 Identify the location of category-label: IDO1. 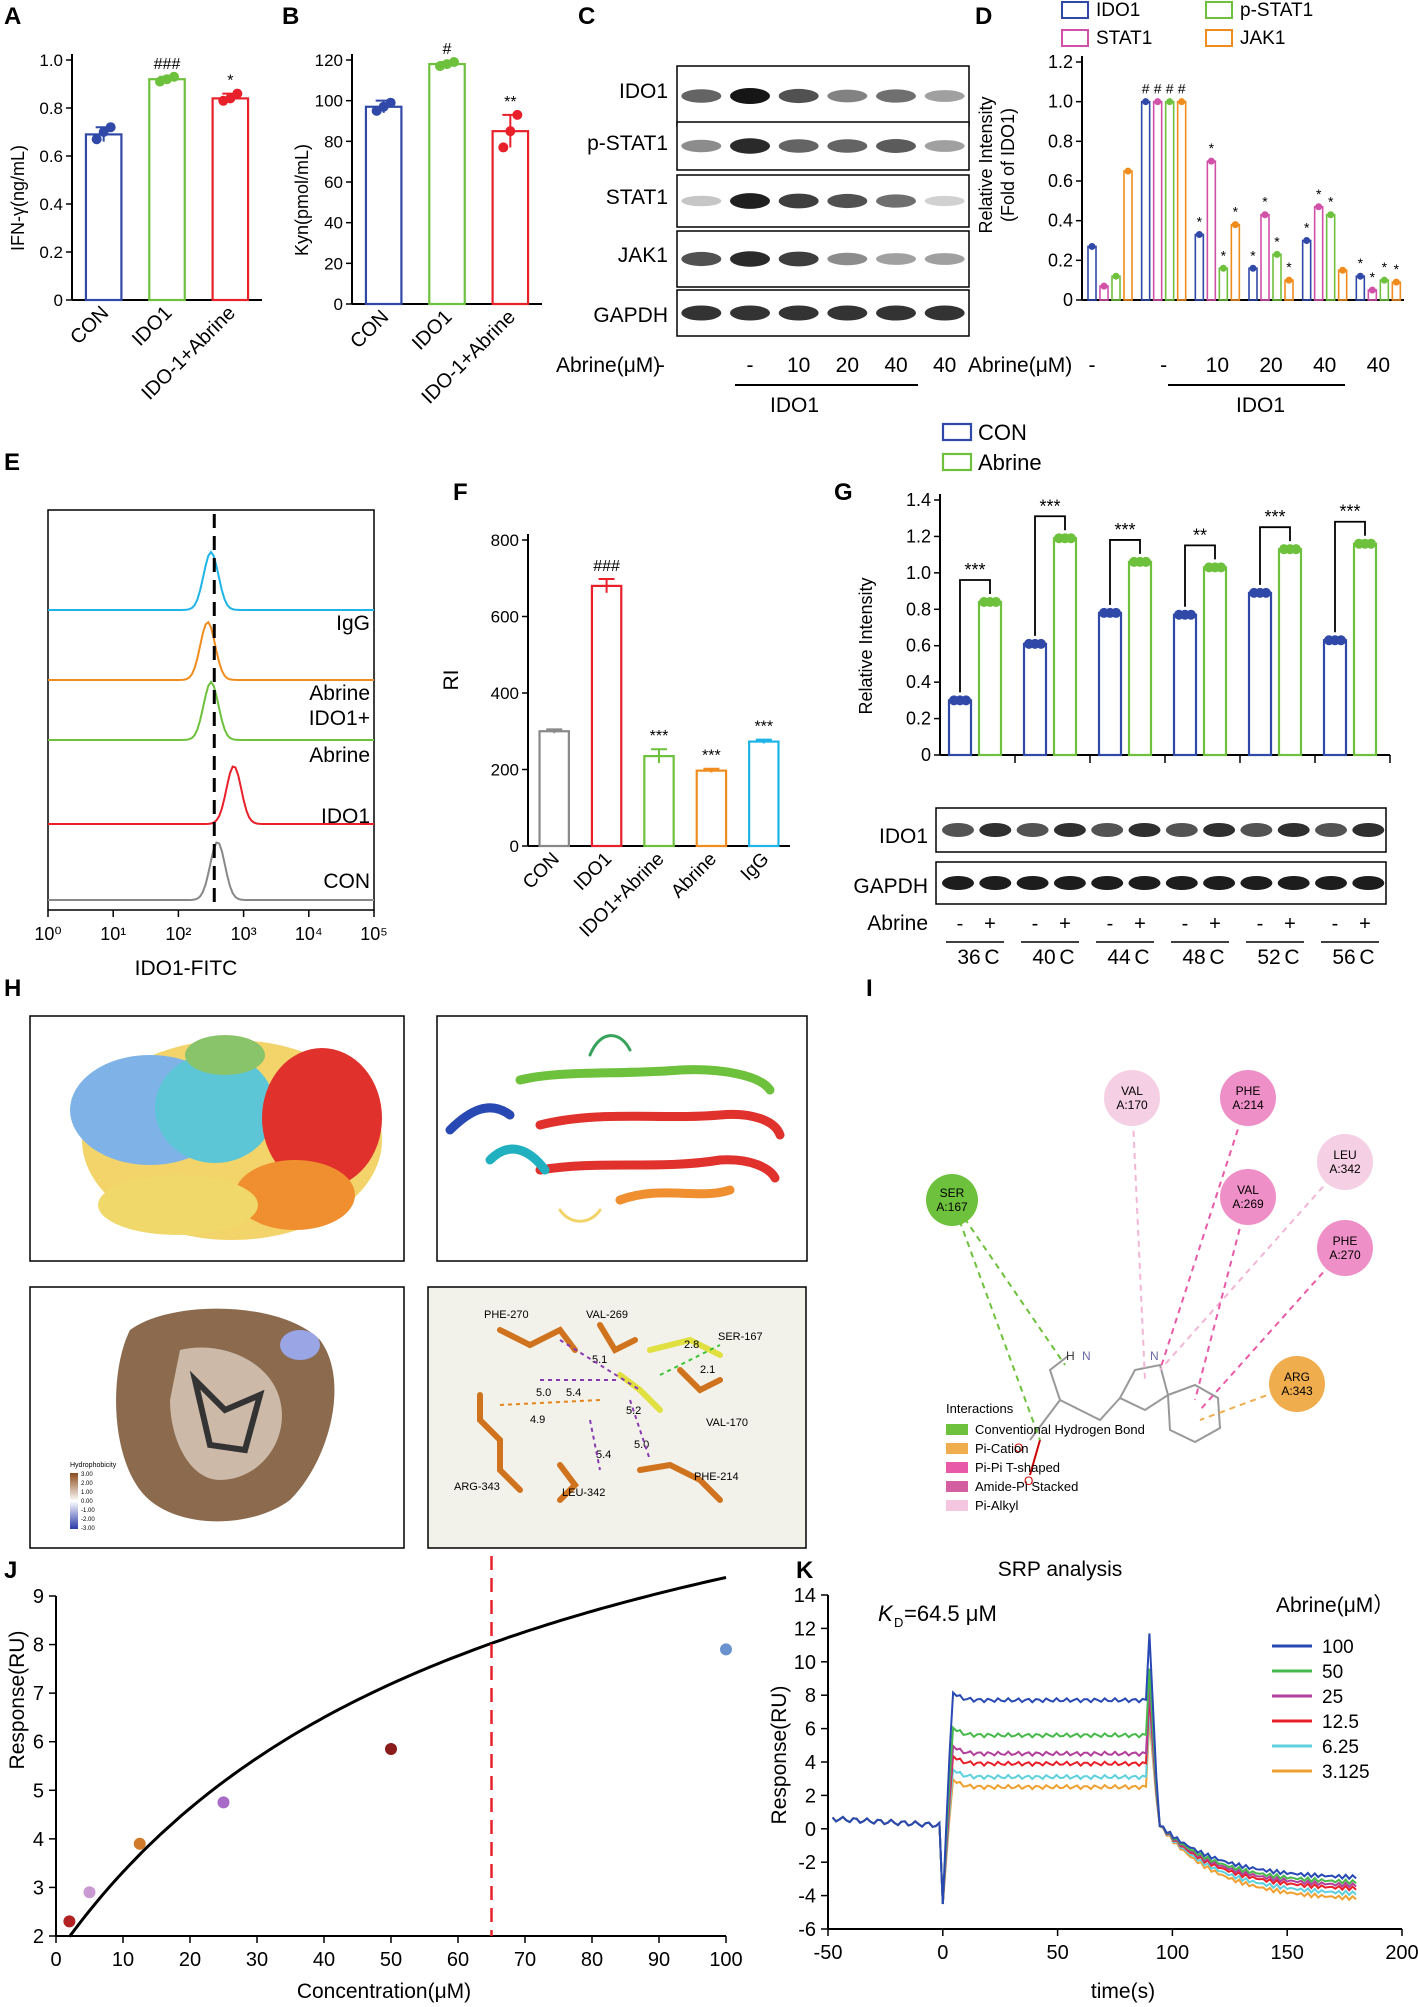
(593, 872).